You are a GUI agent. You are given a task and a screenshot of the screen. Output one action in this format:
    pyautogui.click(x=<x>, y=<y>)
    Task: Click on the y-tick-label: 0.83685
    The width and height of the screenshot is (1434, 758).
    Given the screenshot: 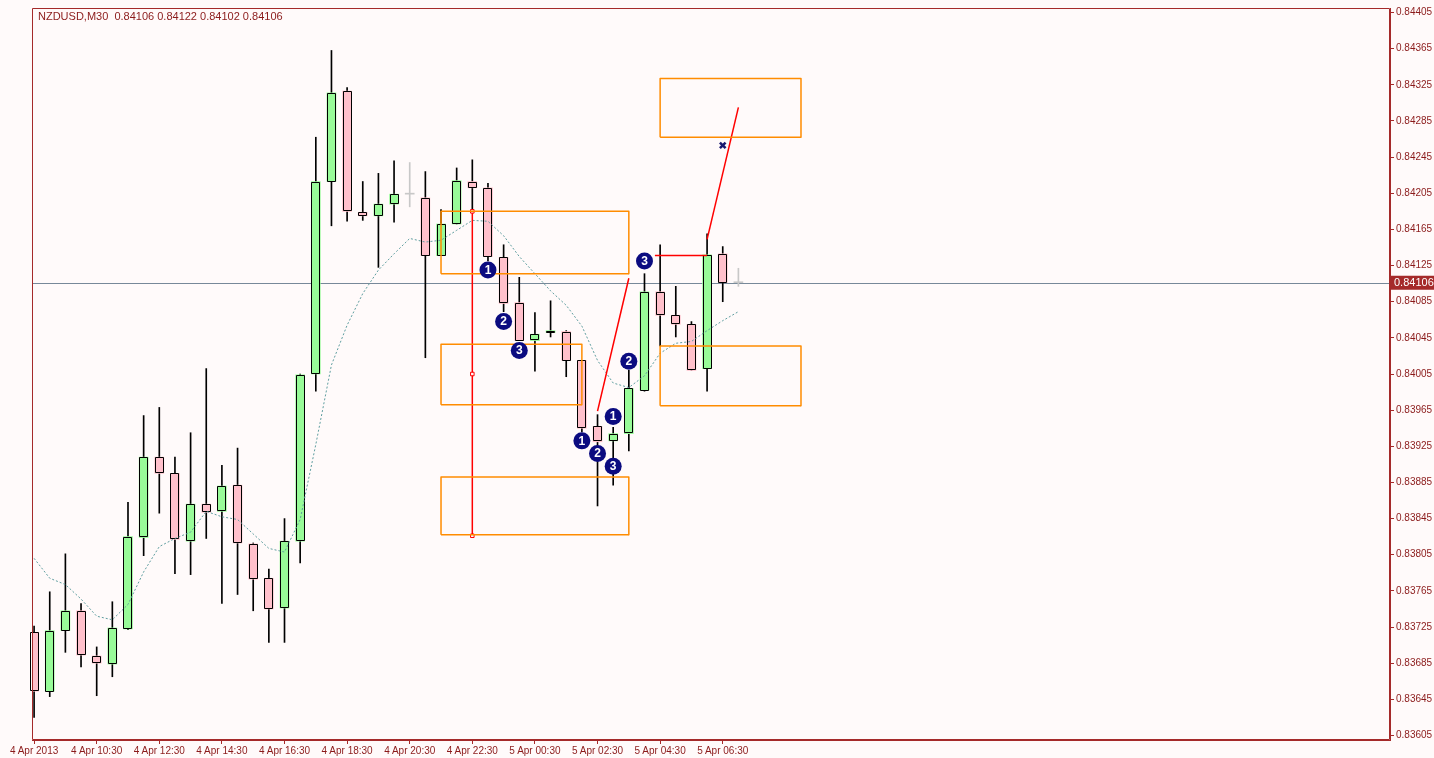 What is the action you would take?
    pyautogui.click(x=1414, y=662)
    